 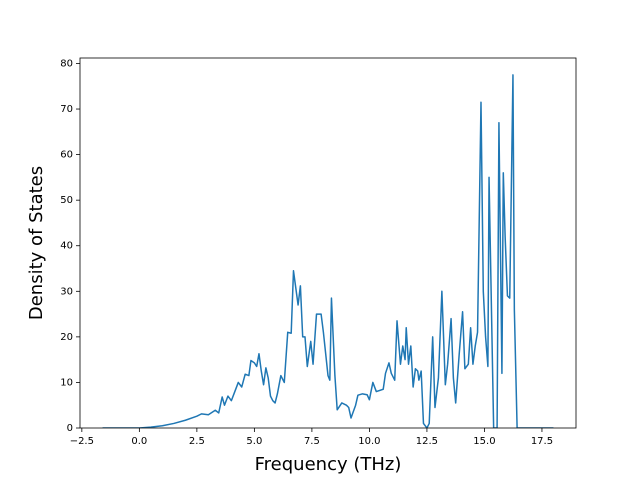 What do you see at coordinates (66, 200) in the screenshot?
I see `y-tick-label: 50` at bounding box center [66, 200].